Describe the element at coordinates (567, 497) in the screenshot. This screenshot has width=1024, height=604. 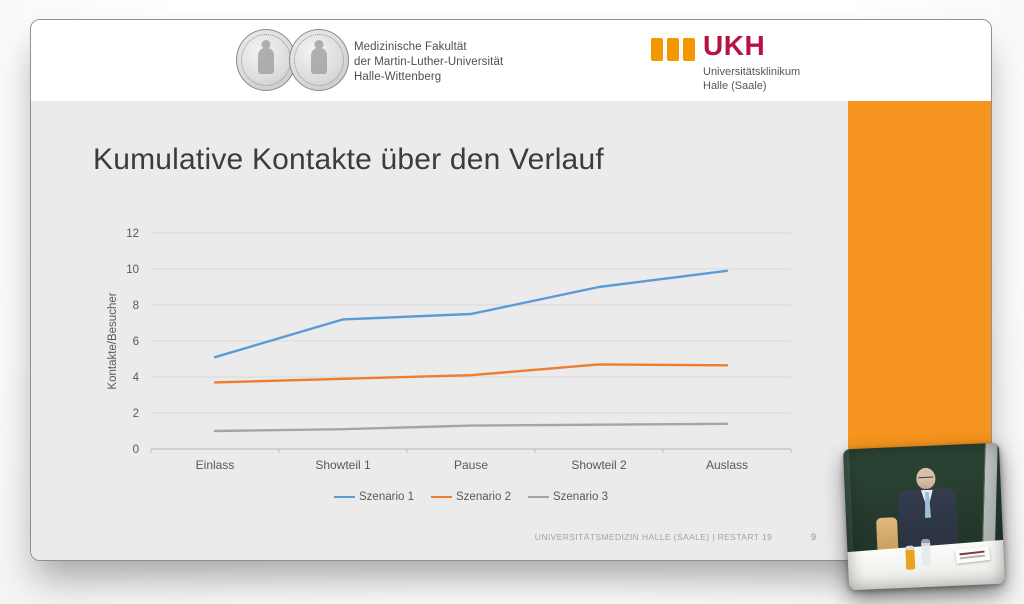
I see `legend-item-szenario-3: Szenario 3` at that location.